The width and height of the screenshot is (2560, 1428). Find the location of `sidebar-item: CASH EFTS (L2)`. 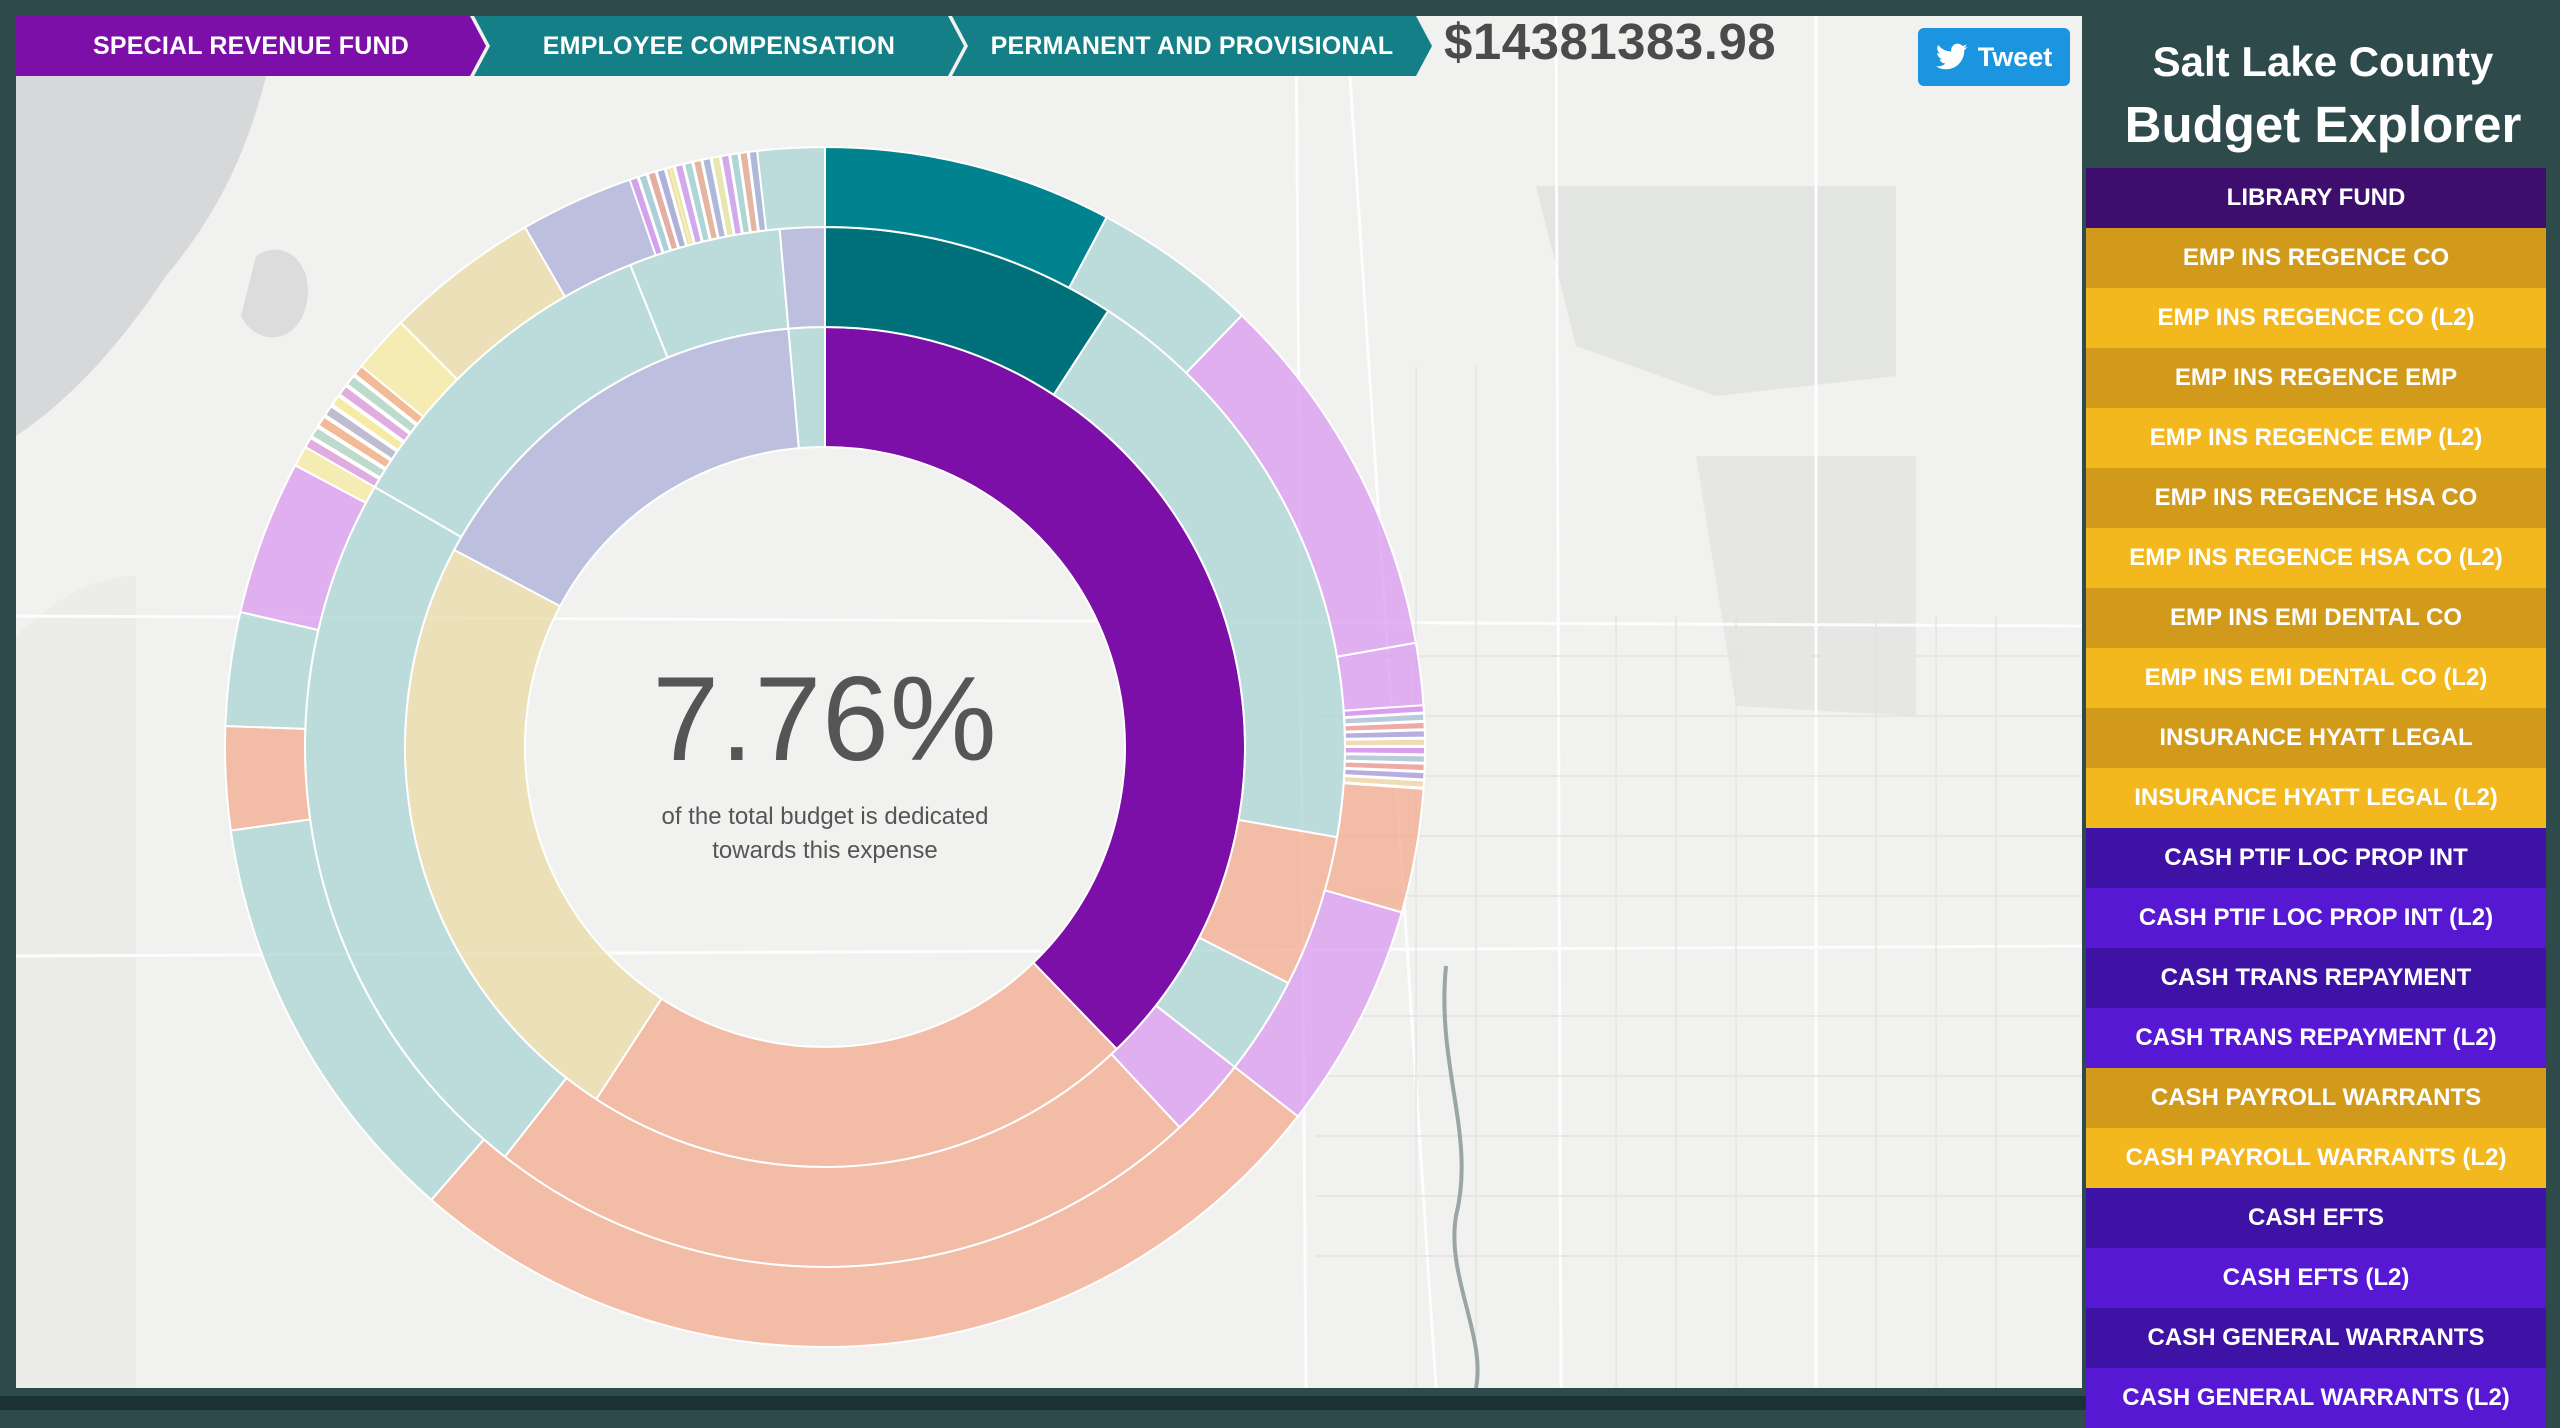

sidebar-item: CASH EFTS (L2) is located at coordinates (2316, 1278).